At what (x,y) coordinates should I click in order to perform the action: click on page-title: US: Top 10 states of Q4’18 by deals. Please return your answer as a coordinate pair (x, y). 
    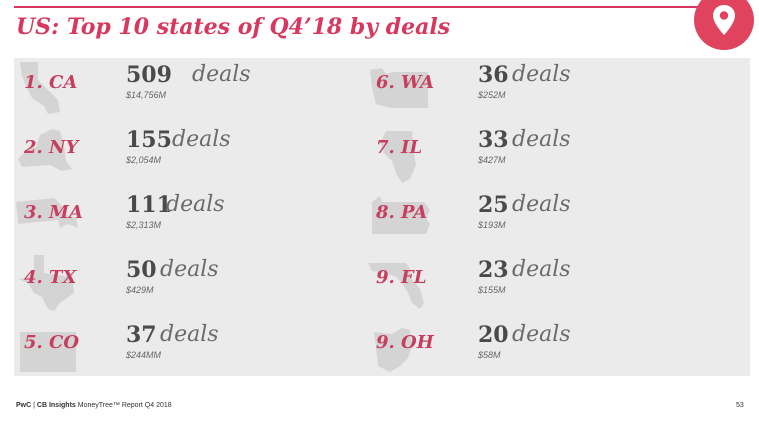
    Looking at the image, I should click on (233, 27).